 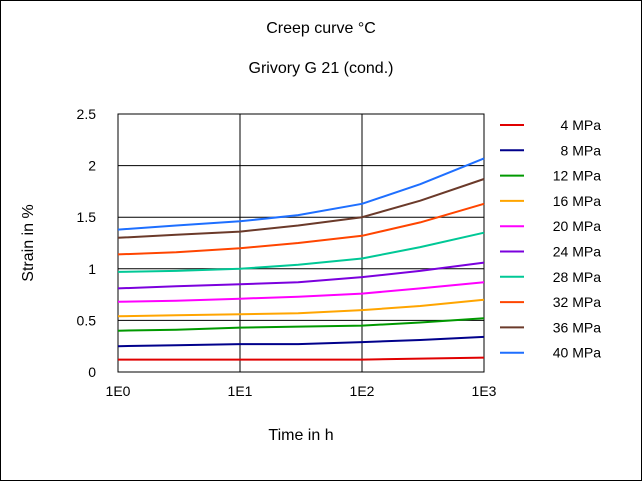 What do you see at coordinates (577, 327) in the screenshot?
I see `legend-label: 36 MPa` at bounding box center [577, 327].